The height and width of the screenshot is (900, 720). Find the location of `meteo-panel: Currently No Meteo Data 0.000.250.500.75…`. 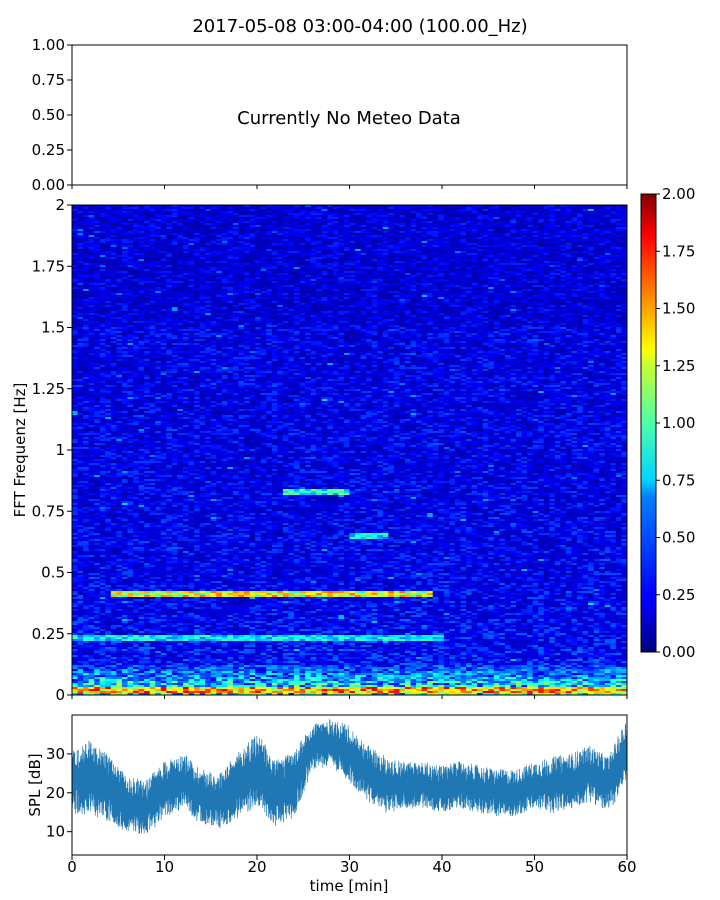

meteo-panel: Currently No Meteo Data 0.000.250.500.75… is located at coordinates (330, 115).